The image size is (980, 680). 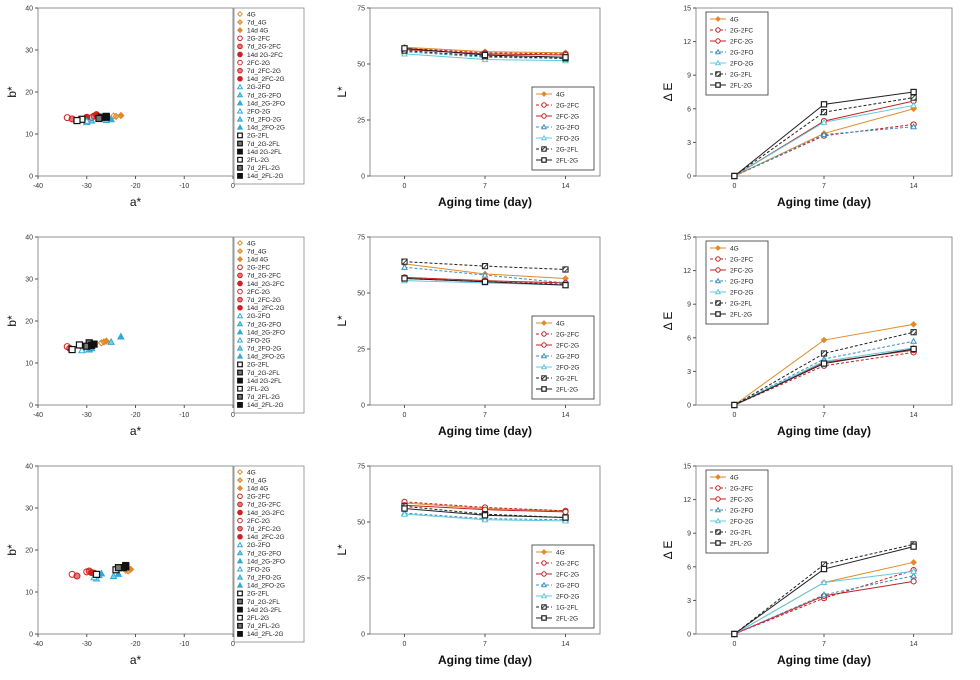 I want to click on x-axis-label: a*, so click(x=136, y=660).